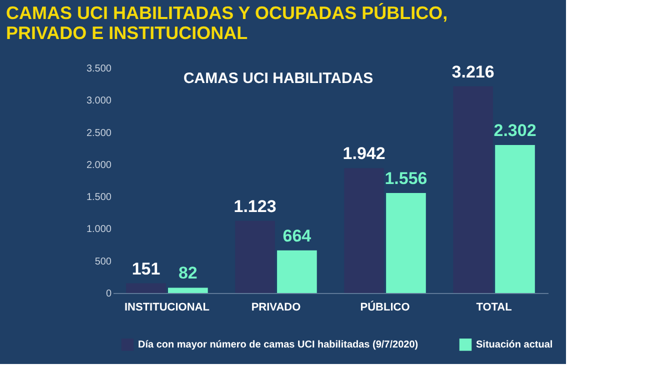 The height and width of the screenshot is (365, 650). Describe the element at coordinates (167, 308) in the screenshot. I see `x-tick-label: INSTITUCIONAL` at that location.